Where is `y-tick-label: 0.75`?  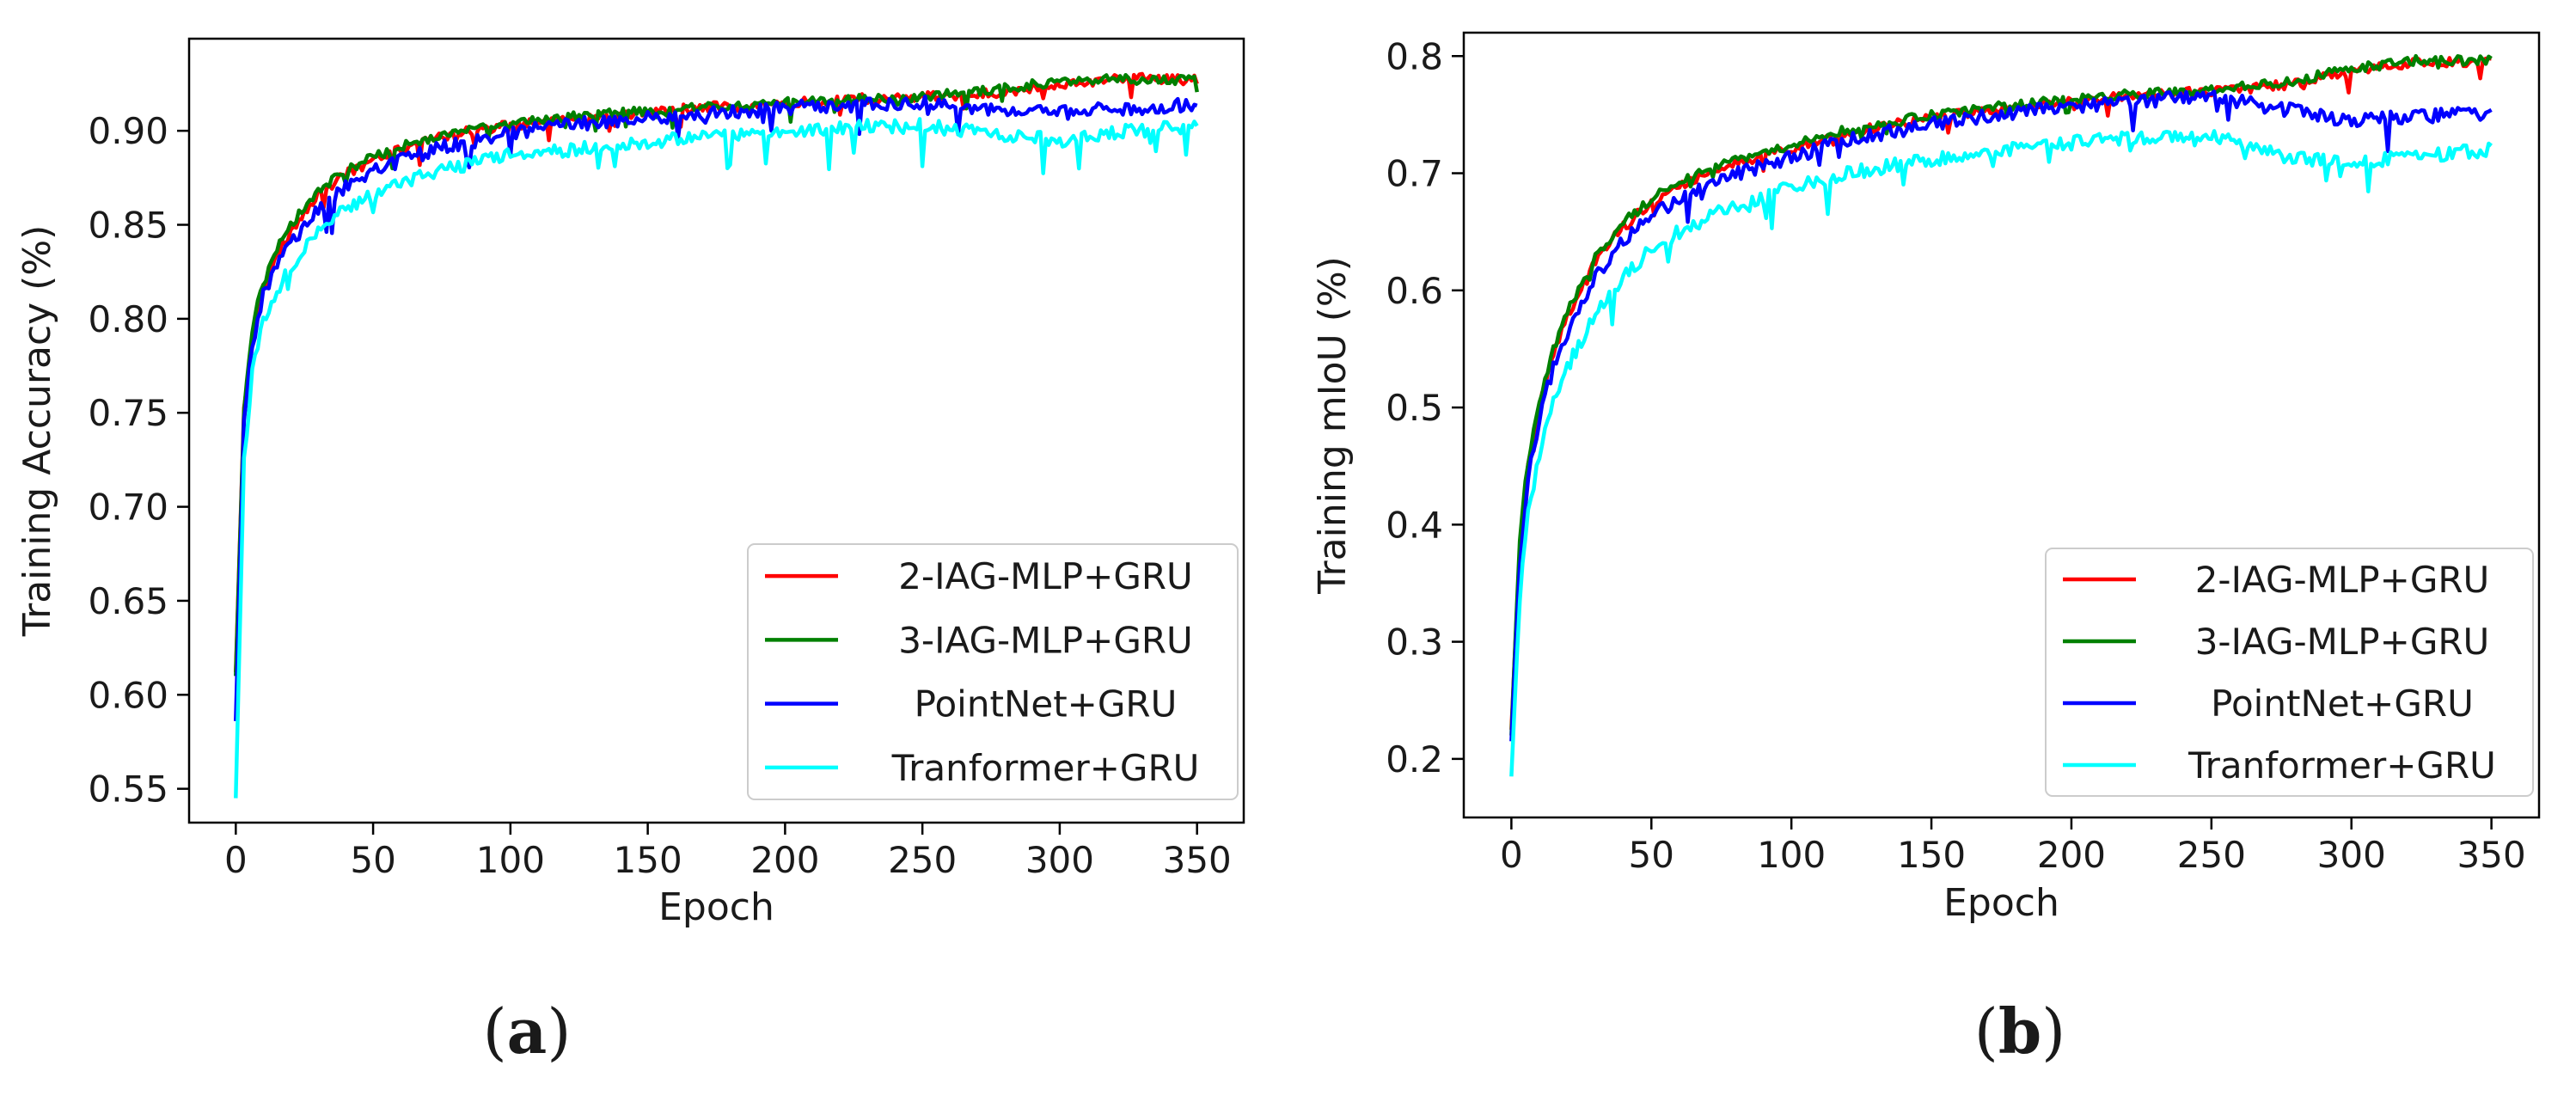 y-tick-label: 0.75 is located at coordinates (128, 413).